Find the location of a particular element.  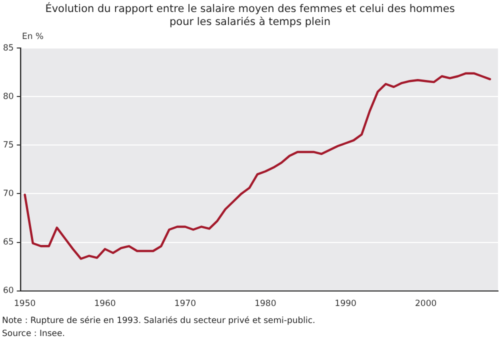

y-tick-label: 85 is located at coordinates (8, 48).